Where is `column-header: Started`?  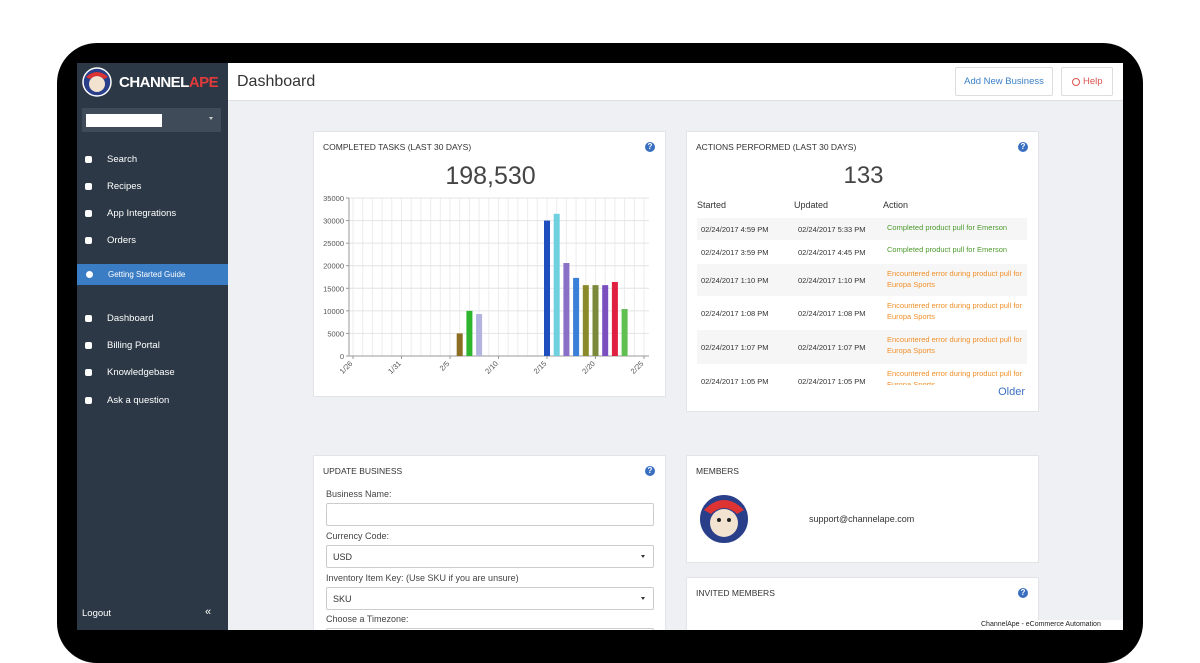
column-header: Started is located at coordinates (712, 205).